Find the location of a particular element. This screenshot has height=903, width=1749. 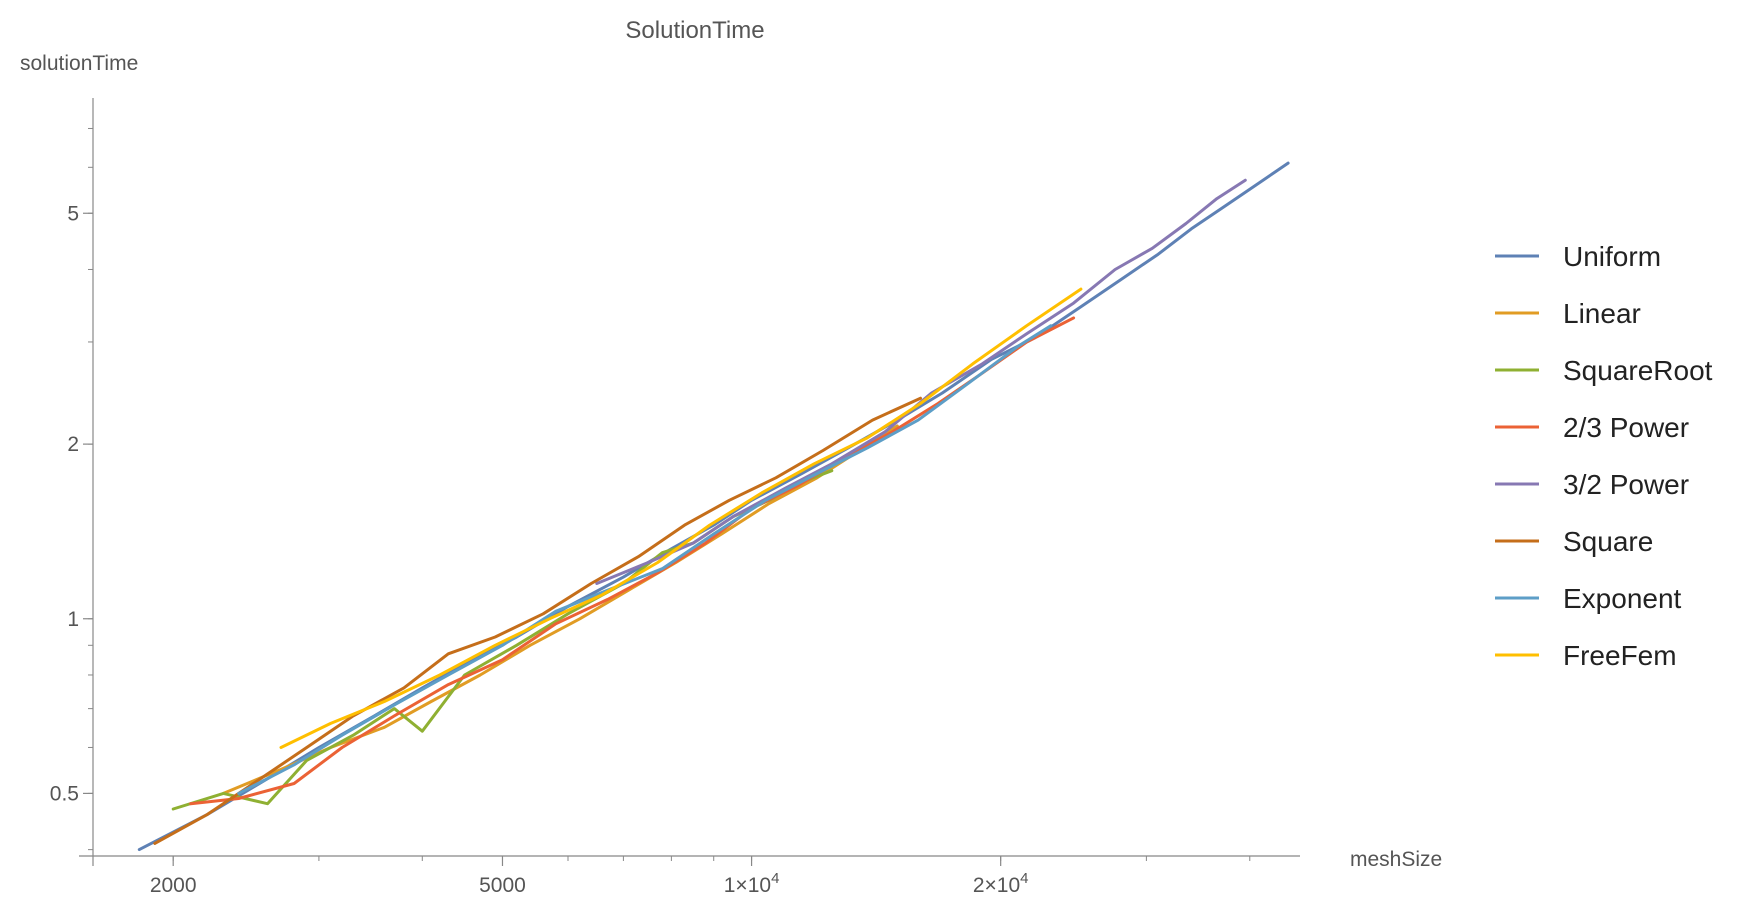

legend-label-freefem: FreeFem is located at coordinates (1620, 655).